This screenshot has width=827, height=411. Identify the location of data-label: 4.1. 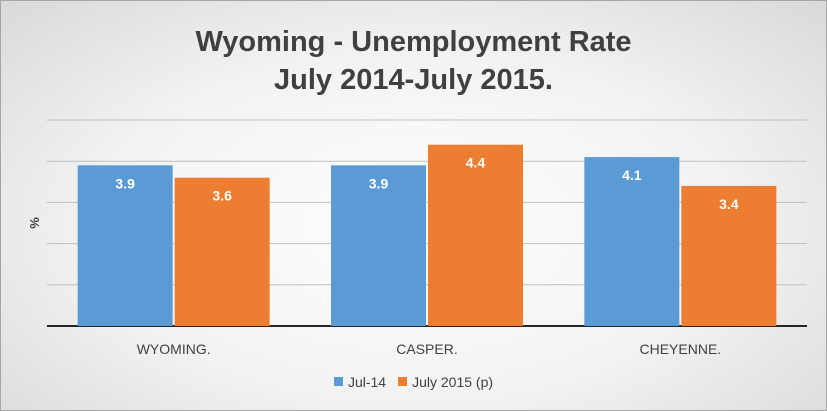
(632, 175).